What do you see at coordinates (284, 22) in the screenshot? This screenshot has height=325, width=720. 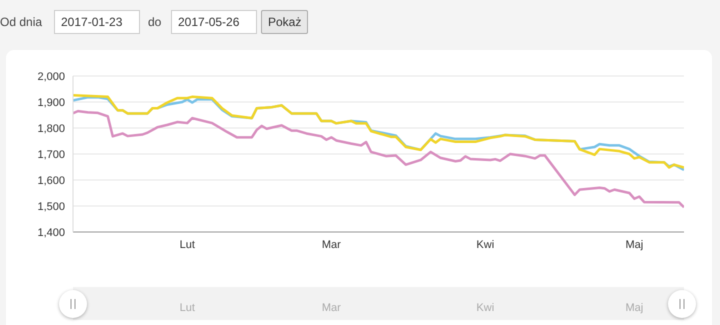 I see `button: Pokaż` at bounding box center [284, 22].